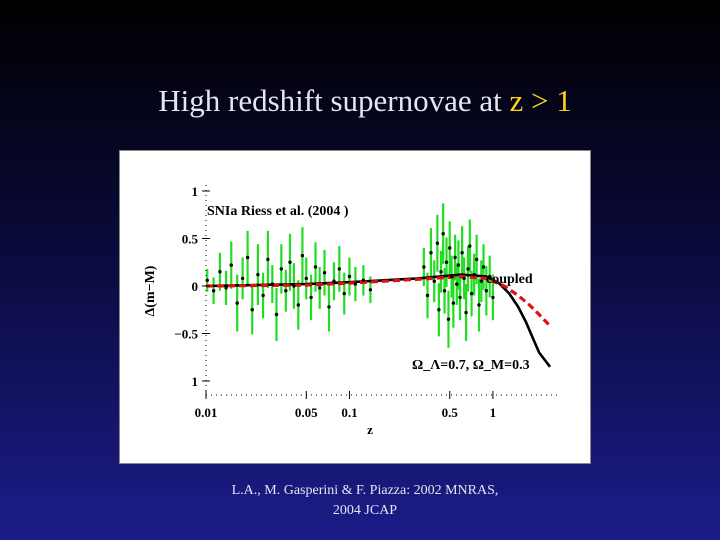 The width and height of the screenshot is (720, 540). Describe the element at coordinates (190, 239) in the screenshot. I see `y-tick-label: 0.5` at that location.